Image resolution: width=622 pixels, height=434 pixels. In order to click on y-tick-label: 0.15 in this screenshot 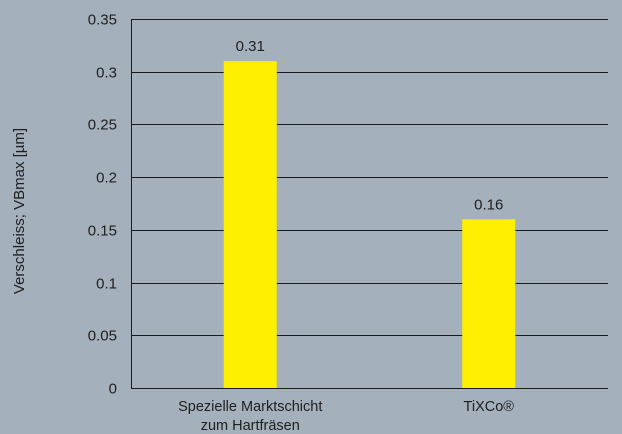, I will do `click(102, 231)`.